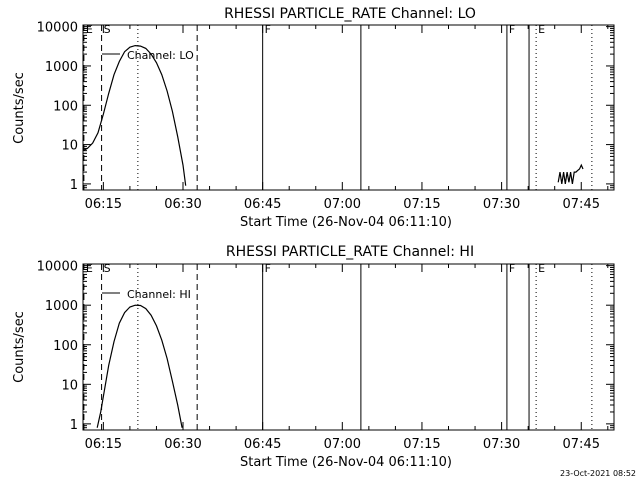  I want to click on footer-timestamp: 23-Oct-2021 08:52, so click(598, 473).